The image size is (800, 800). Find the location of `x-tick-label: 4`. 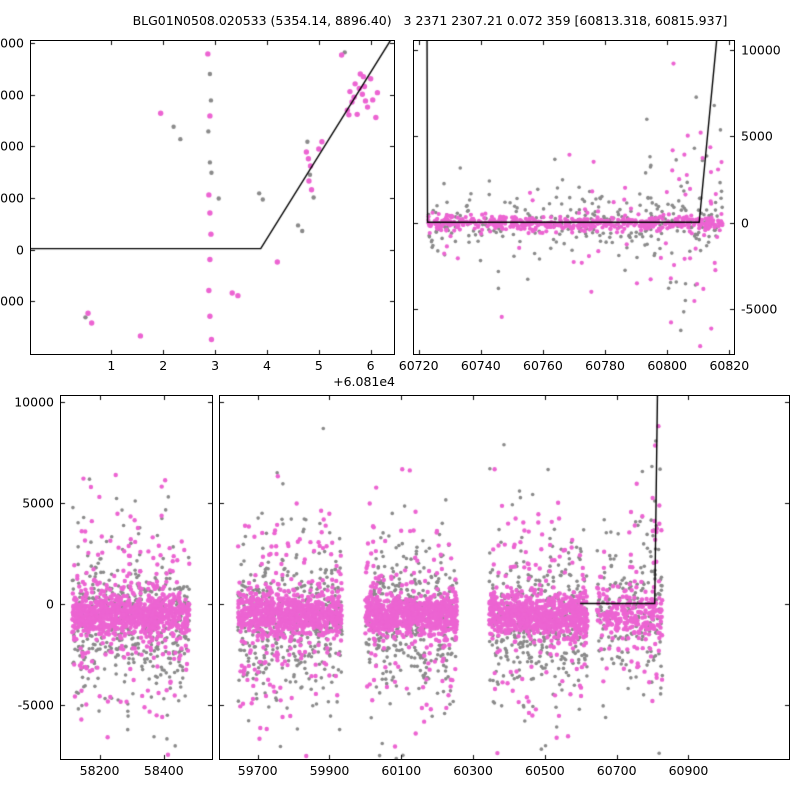

x-tick-label: 4 is located at coordinates (266, 365).